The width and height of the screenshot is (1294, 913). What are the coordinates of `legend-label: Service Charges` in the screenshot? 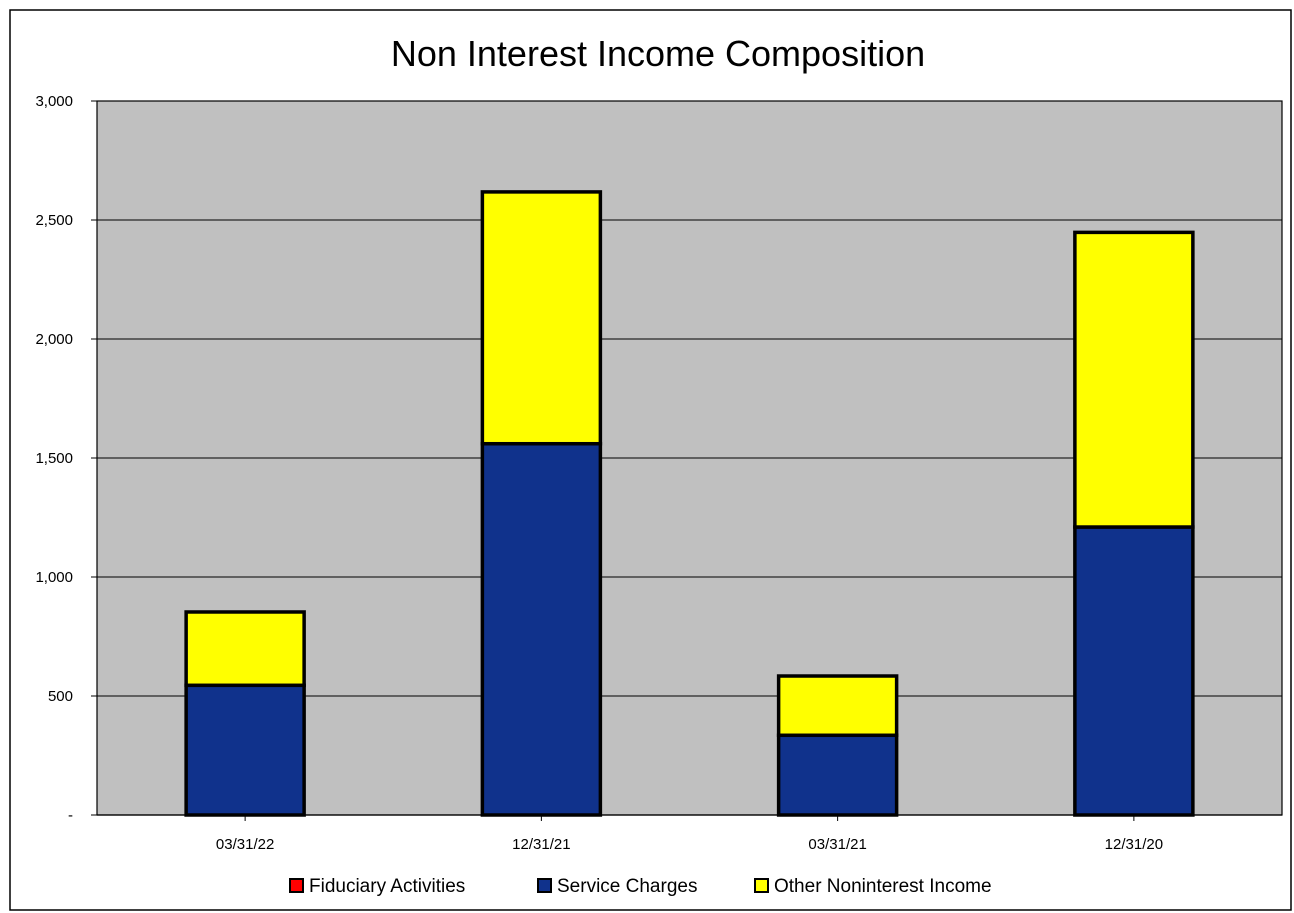 It's located at (627, 886).